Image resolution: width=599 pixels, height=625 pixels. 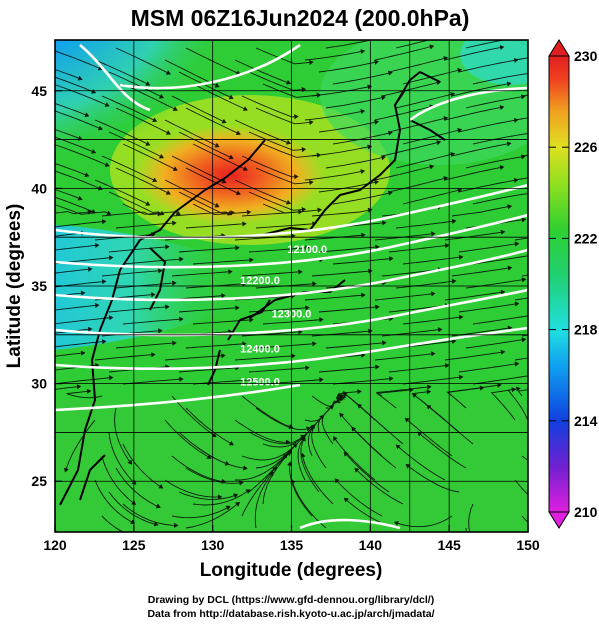 I want to click on contour-label: 12500.0, so click(x=260, y=383).